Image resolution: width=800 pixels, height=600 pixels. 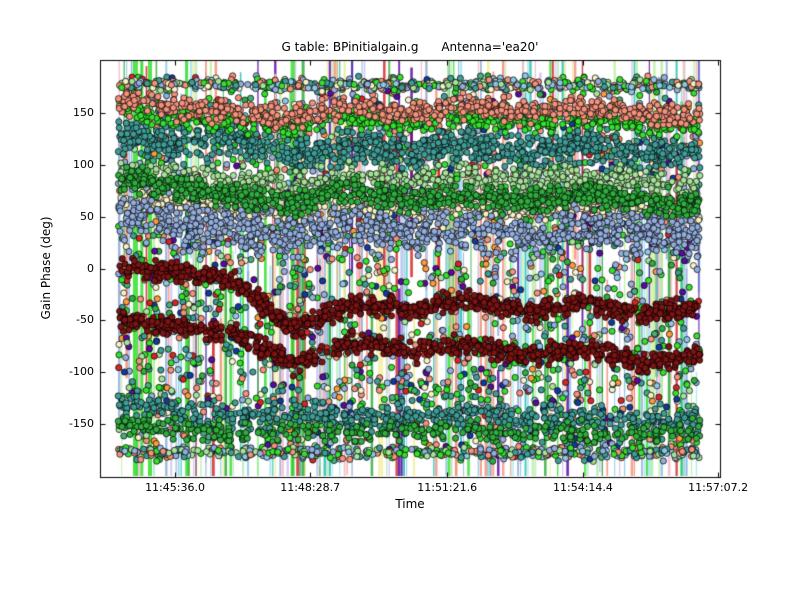 What do you see at coordinates (583, 487) in the screenshot?
I see `x-tick-label: 11:54:14.4` at bounding box center [583, 487].